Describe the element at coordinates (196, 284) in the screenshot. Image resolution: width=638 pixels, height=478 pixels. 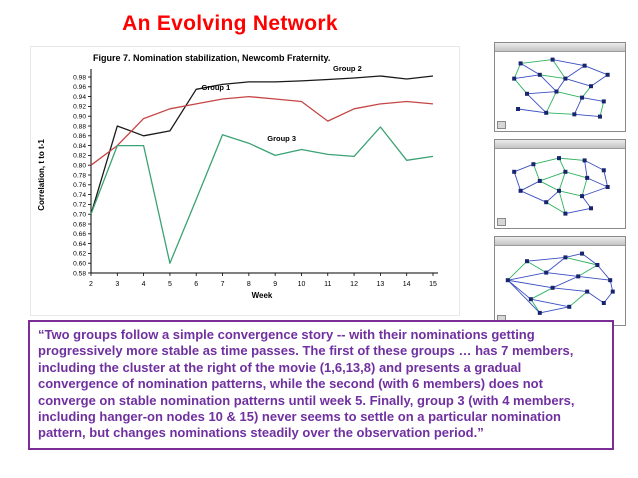
I see `svg-text: 6` at that location.